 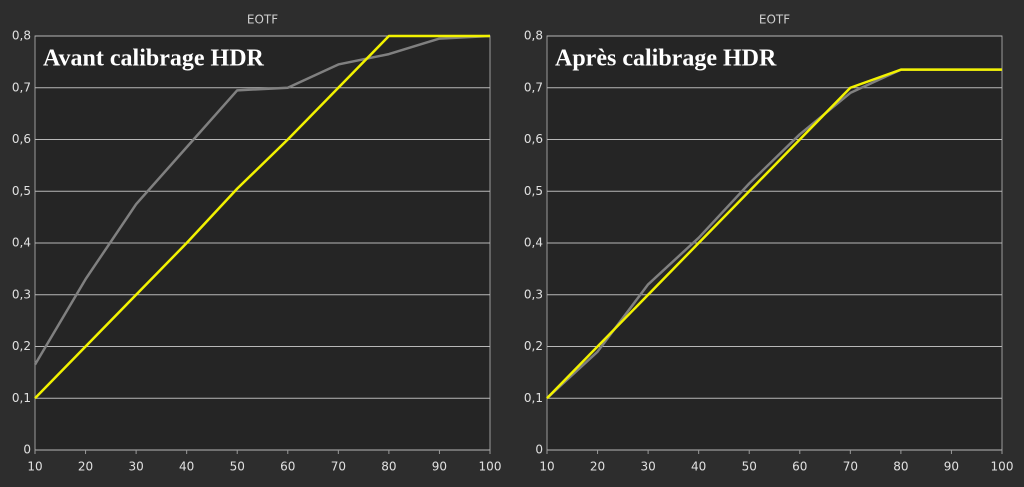 What do you see at coordinates (666, 59) in the screenshot?
I see `annotation: Après calibrage HDR` at bounding box center [666, 59].